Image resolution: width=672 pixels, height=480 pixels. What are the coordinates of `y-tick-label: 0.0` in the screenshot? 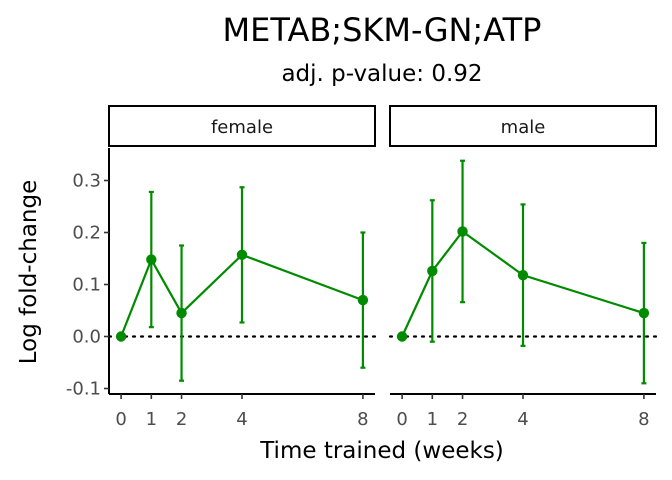 It's located at (86, 337).